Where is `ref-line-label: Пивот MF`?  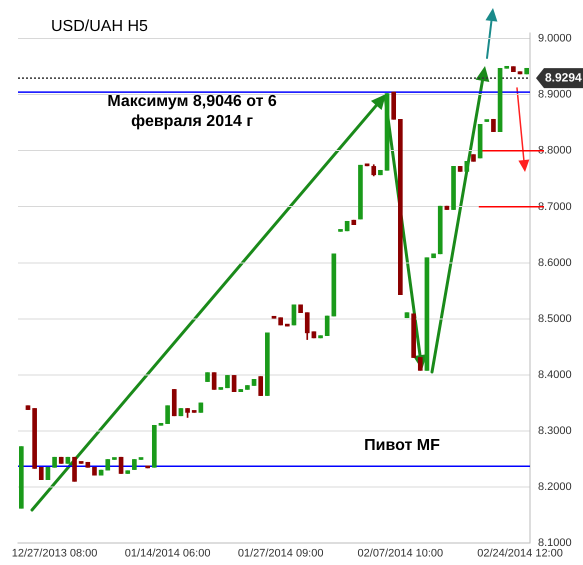 ref-line-label: Пивот MF is located at coordinates (402, 445).